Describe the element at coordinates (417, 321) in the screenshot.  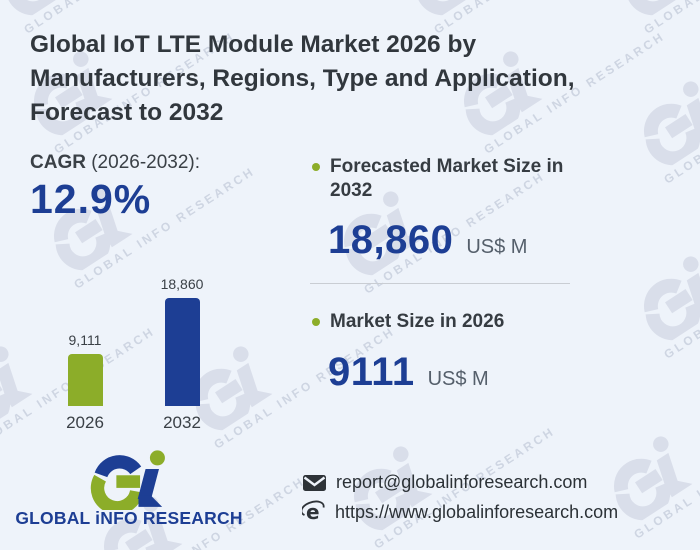
I see `stat-heading-market-2026: Market Size in 2026` at that location.